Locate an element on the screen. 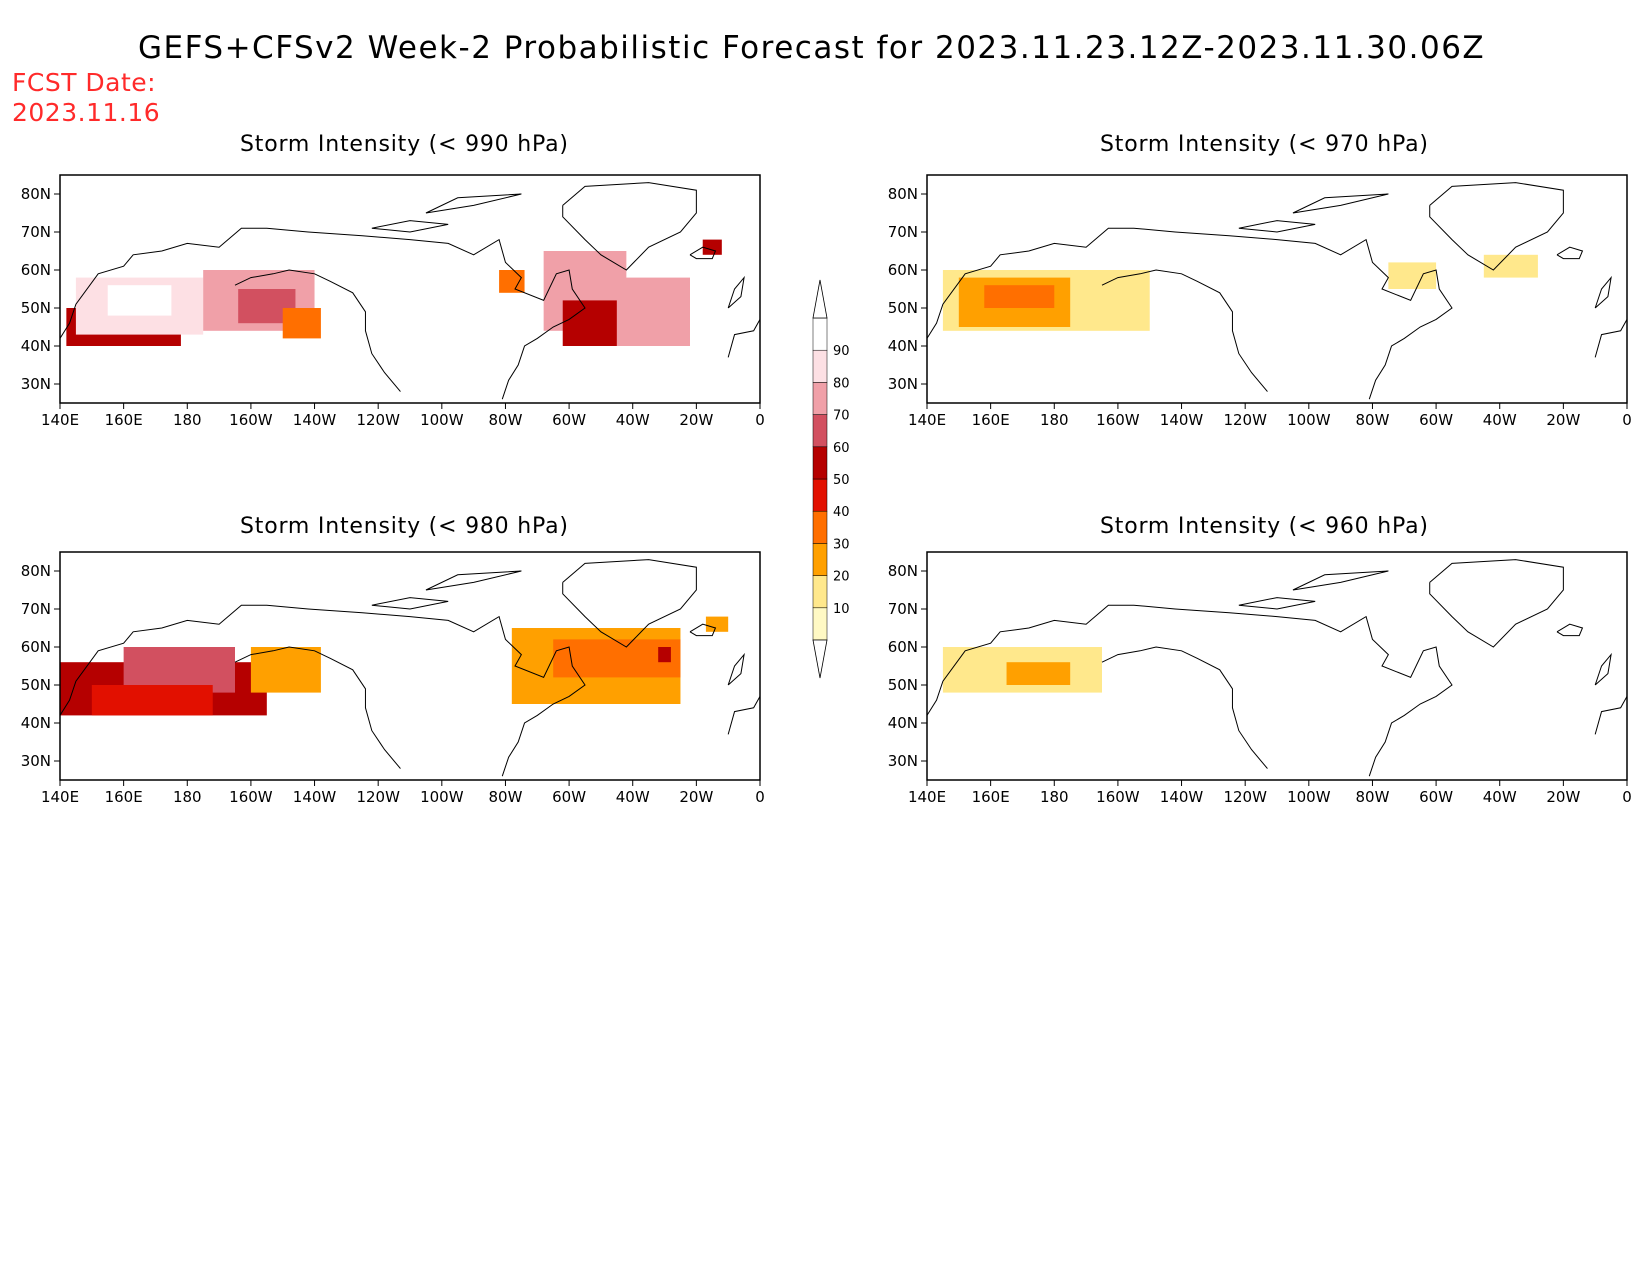 The height and width of the screenshot is (1275, 1650). p990-lat-tick-5: 30N is located at coordinates (36, 384).